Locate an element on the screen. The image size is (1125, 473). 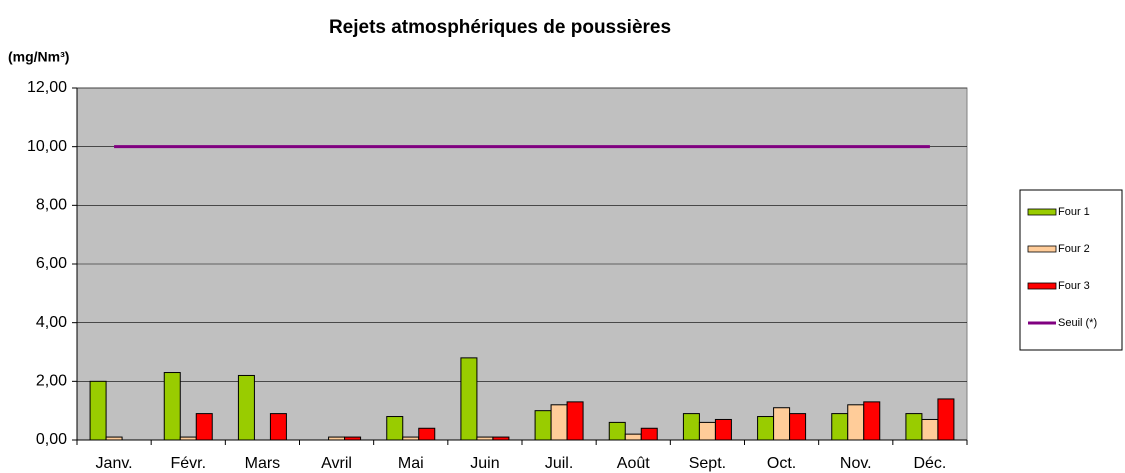
x-tick-label: Févr. is located at coordinates (188, 463).